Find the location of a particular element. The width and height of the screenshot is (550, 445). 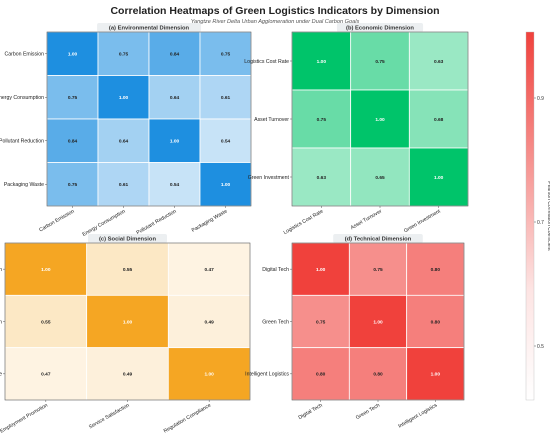

panel-title: (b) Economic Dimension is located at coordinates (380, 29).